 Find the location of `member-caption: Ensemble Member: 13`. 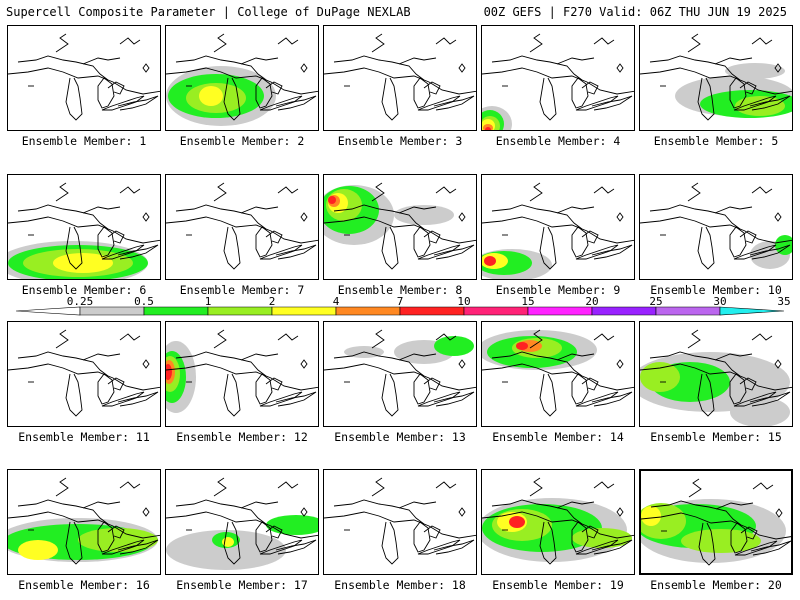

member-caption: Ensemble Member: 13 is located at coordinates (400, 437).